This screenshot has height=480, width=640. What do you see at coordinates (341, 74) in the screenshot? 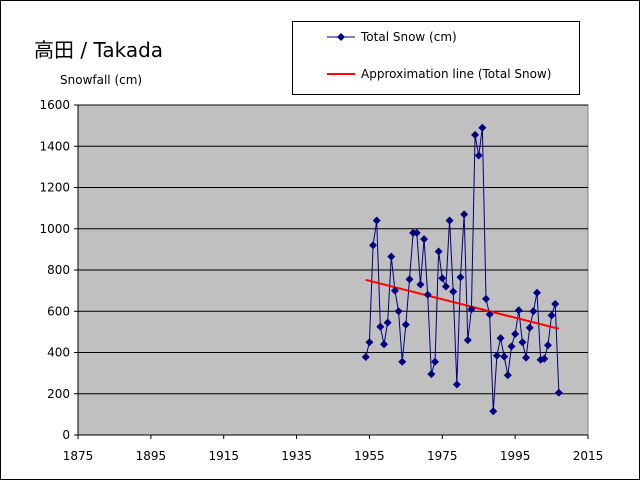
I see `legend-line-icon` at bounding box center [341, 74].